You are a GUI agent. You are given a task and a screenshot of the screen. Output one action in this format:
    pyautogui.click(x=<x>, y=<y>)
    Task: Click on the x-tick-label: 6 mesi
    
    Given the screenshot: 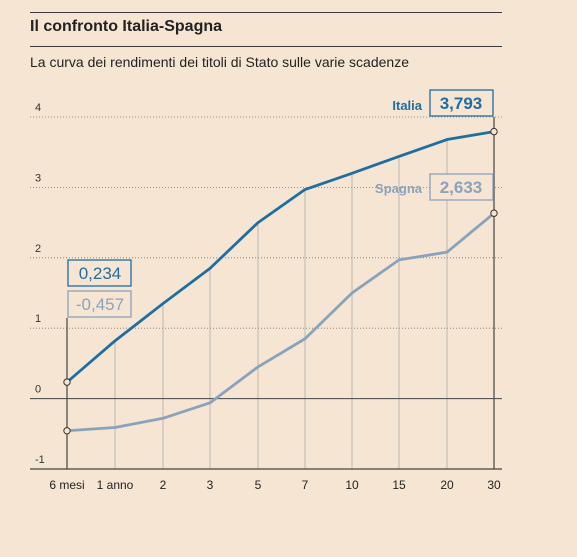 What is the action you would take?
    pyautogui.click(x=66, y=485)
    